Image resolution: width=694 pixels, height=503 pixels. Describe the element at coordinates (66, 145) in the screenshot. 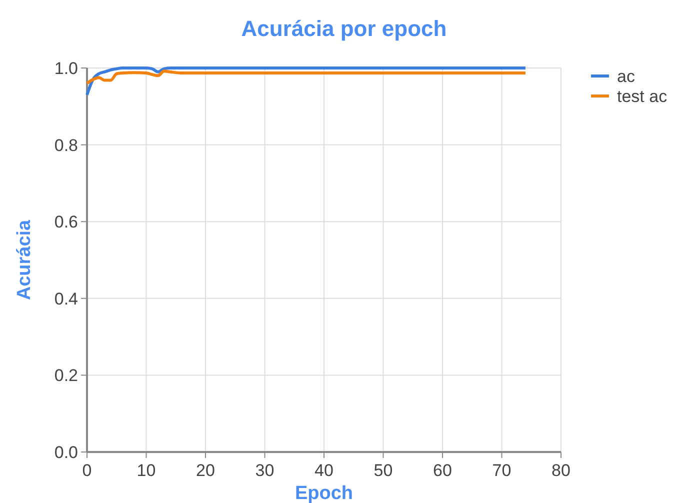

I see `y-tick-label: 0.8` at that location.